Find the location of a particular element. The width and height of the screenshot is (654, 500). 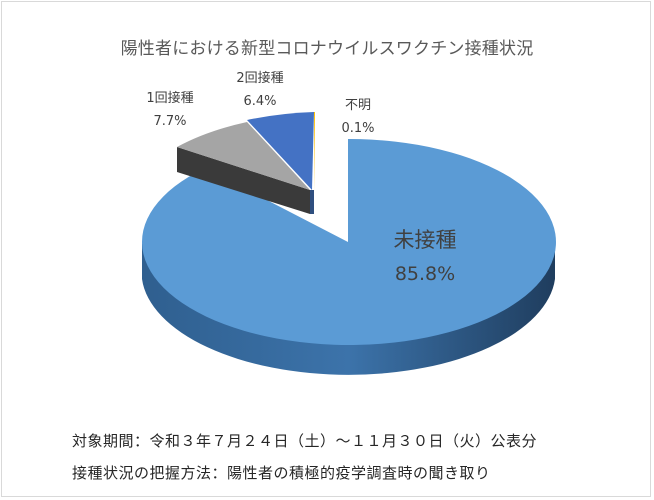

slice-two-dose is located at coordinates (280, 151).